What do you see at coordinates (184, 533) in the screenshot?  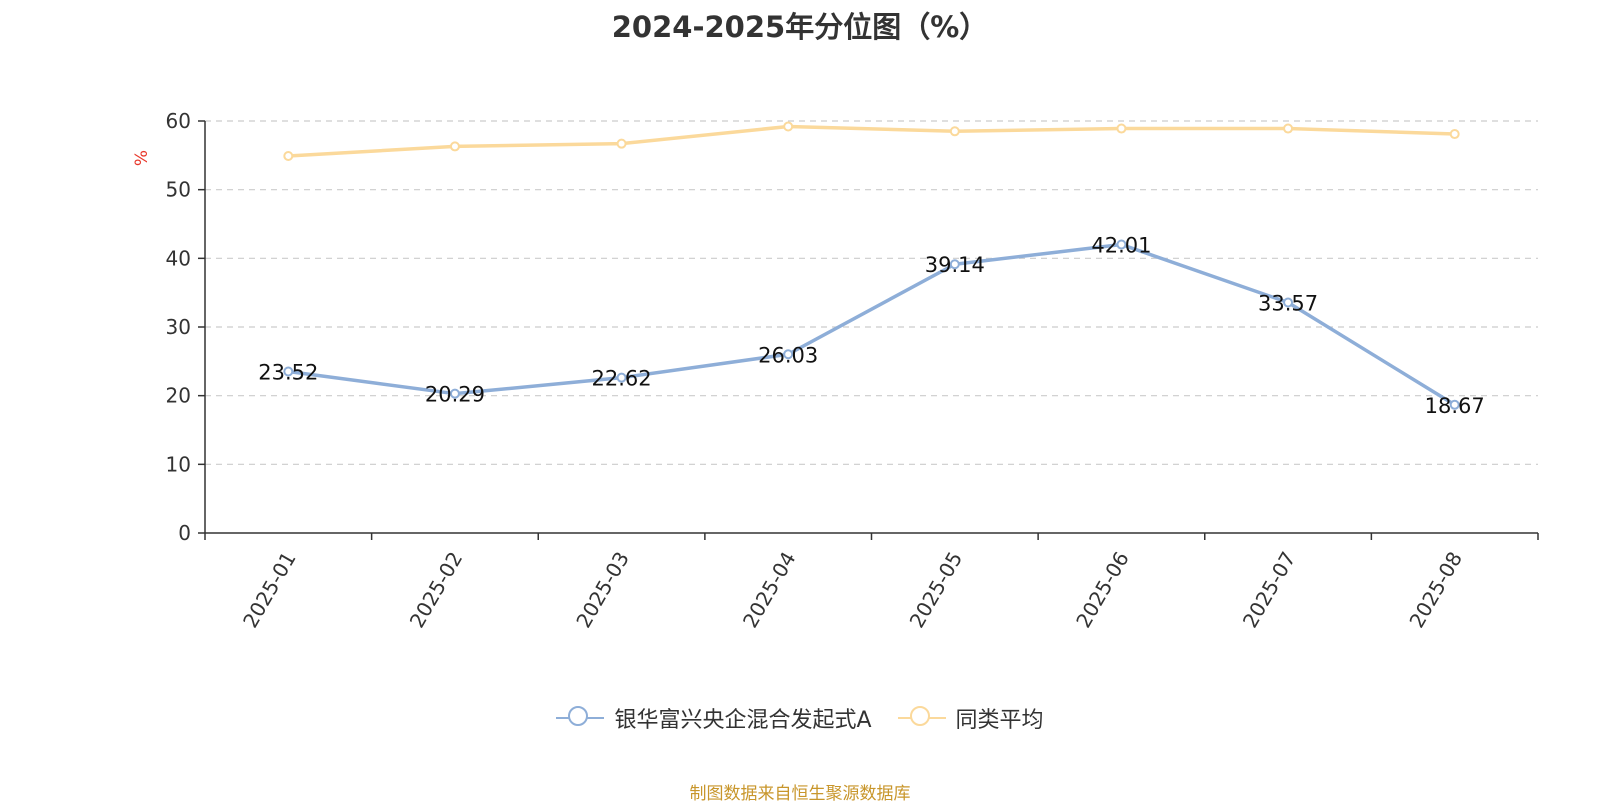 I see `y-tick-label: 0` at bounding box center [184, 533].